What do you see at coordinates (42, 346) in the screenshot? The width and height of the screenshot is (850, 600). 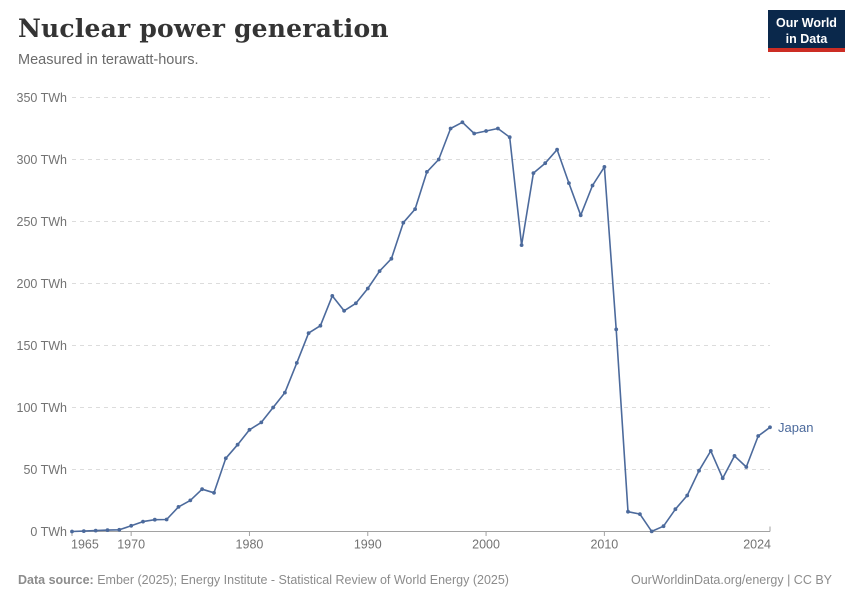 I see `y-axis-label: 150 TWh` at bounding box center [42, 346].